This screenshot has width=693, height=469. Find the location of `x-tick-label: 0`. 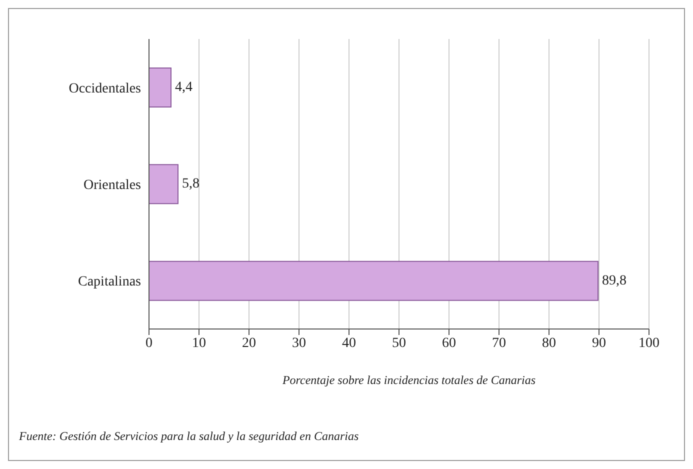

x-tick-label: 0 is located at coordinates (149, 343).